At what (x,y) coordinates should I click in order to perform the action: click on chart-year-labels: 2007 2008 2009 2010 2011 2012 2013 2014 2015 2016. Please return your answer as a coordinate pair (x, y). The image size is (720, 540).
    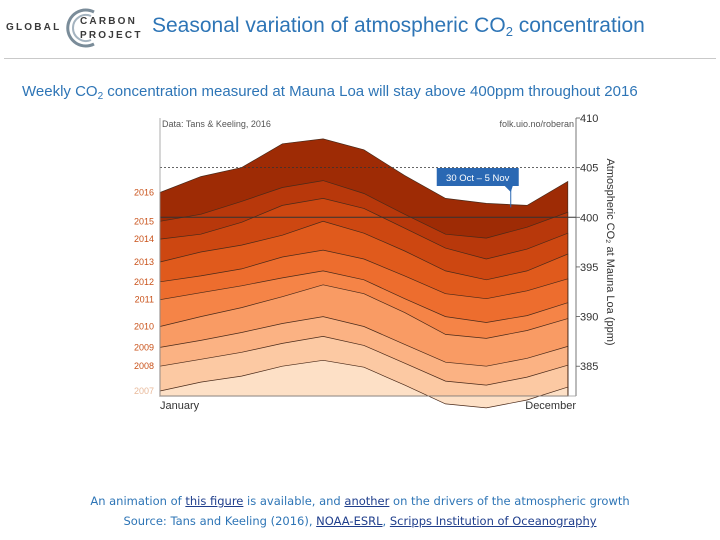
    Looking at the image, I should click on (144, 291).